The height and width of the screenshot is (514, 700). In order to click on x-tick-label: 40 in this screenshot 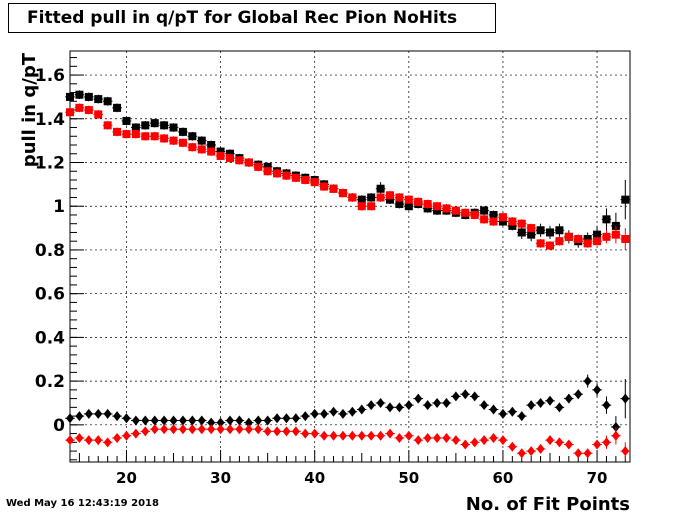, I will do `click(314, 478)`.